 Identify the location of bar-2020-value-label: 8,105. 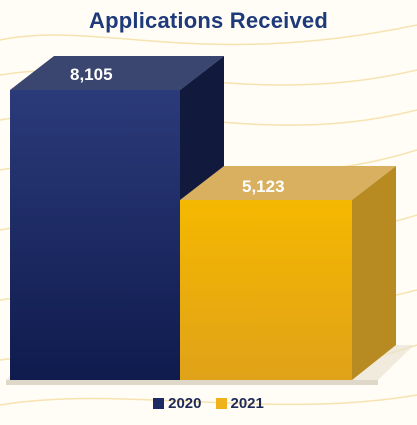
(91, 74).